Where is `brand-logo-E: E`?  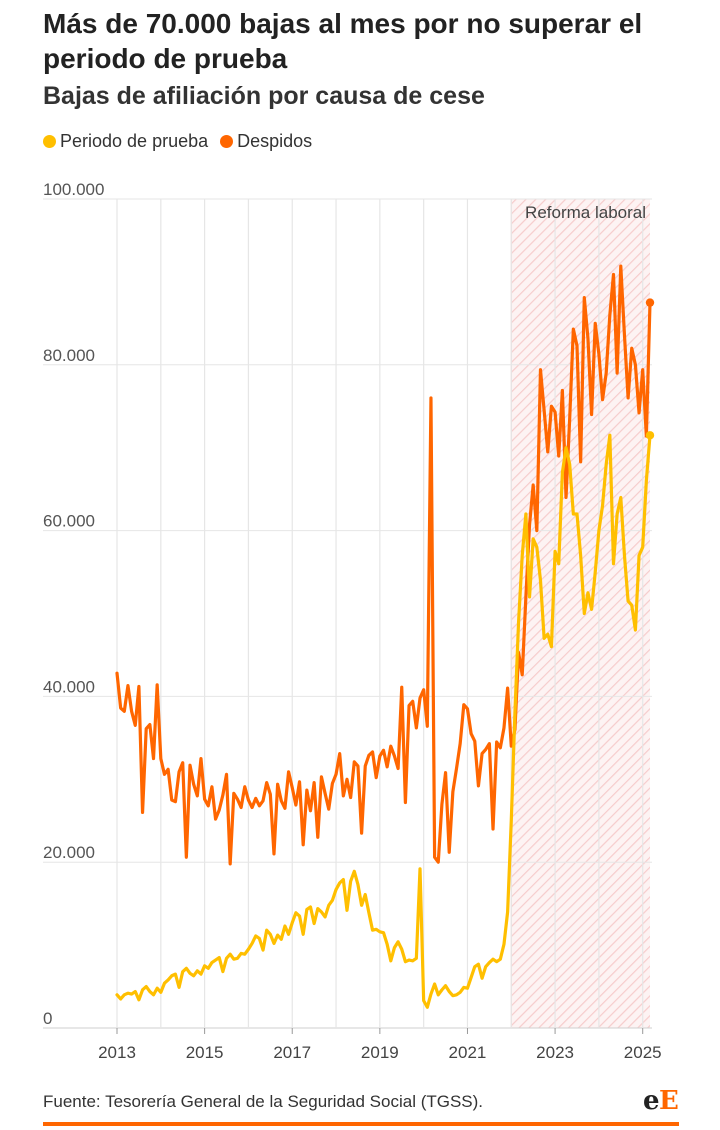
brand-logo-E: E is located at coordinates (669, 1100).